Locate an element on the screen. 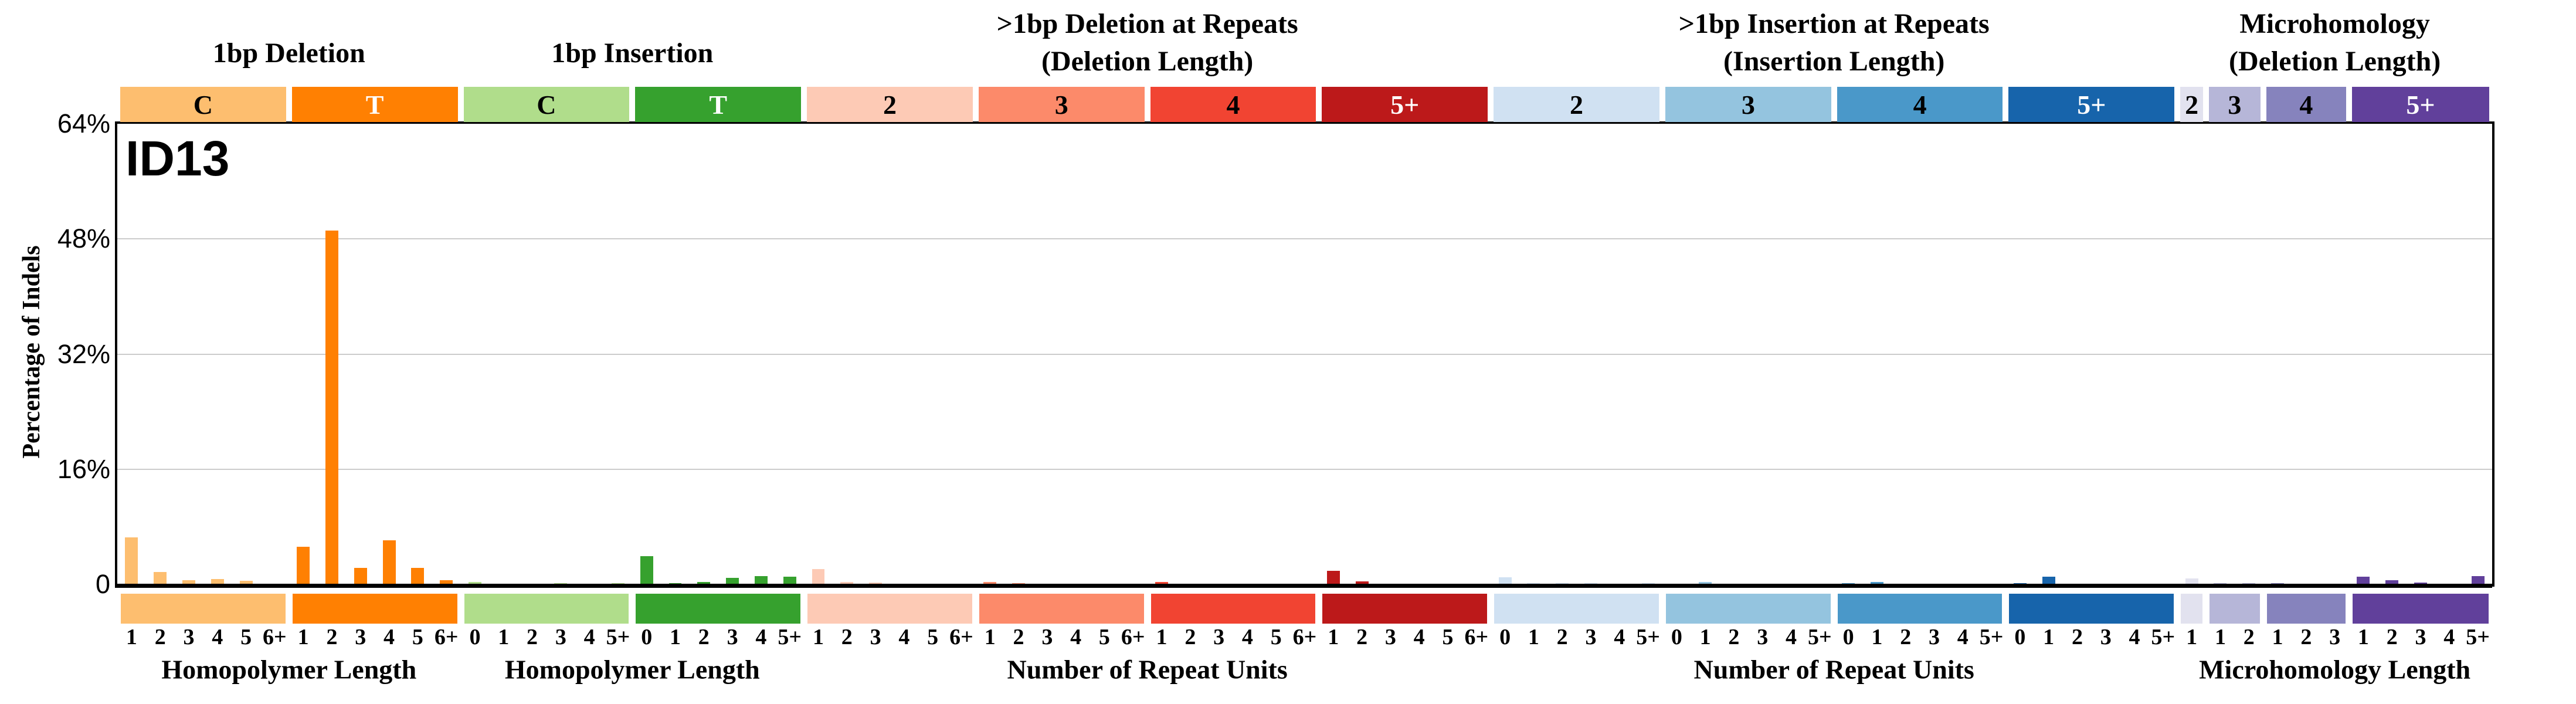  bar-1bp-deletion-T-6+ is located at coordinates (446, 582).